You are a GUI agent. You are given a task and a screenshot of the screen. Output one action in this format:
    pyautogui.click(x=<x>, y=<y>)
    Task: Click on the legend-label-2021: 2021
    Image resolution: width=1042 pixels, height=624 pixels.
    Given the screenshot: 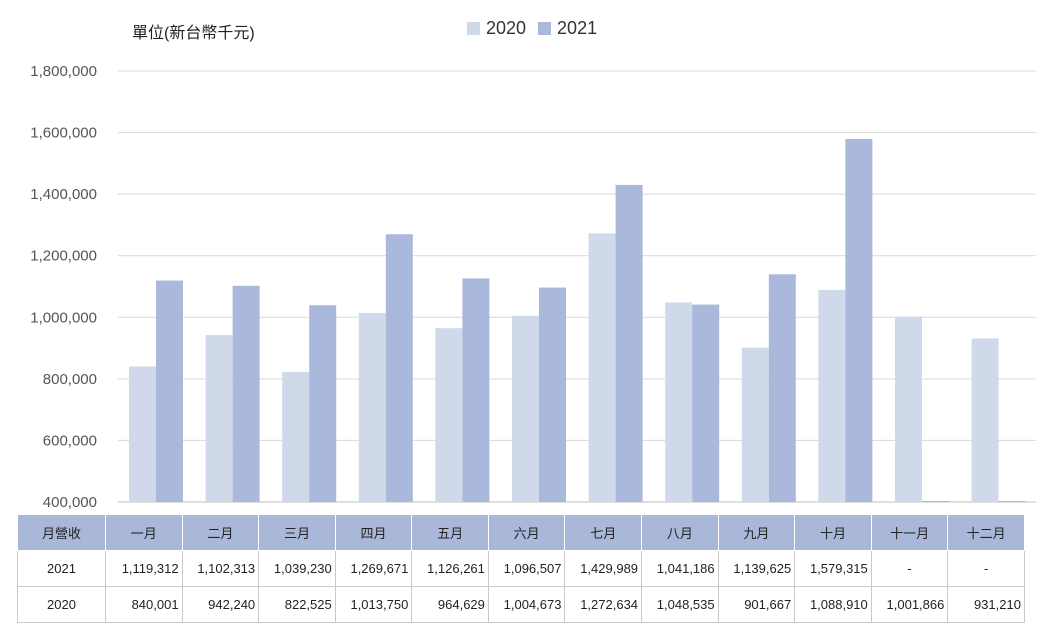 What is the action you would take?
    pyautogui.click(x=577, y=28)
    